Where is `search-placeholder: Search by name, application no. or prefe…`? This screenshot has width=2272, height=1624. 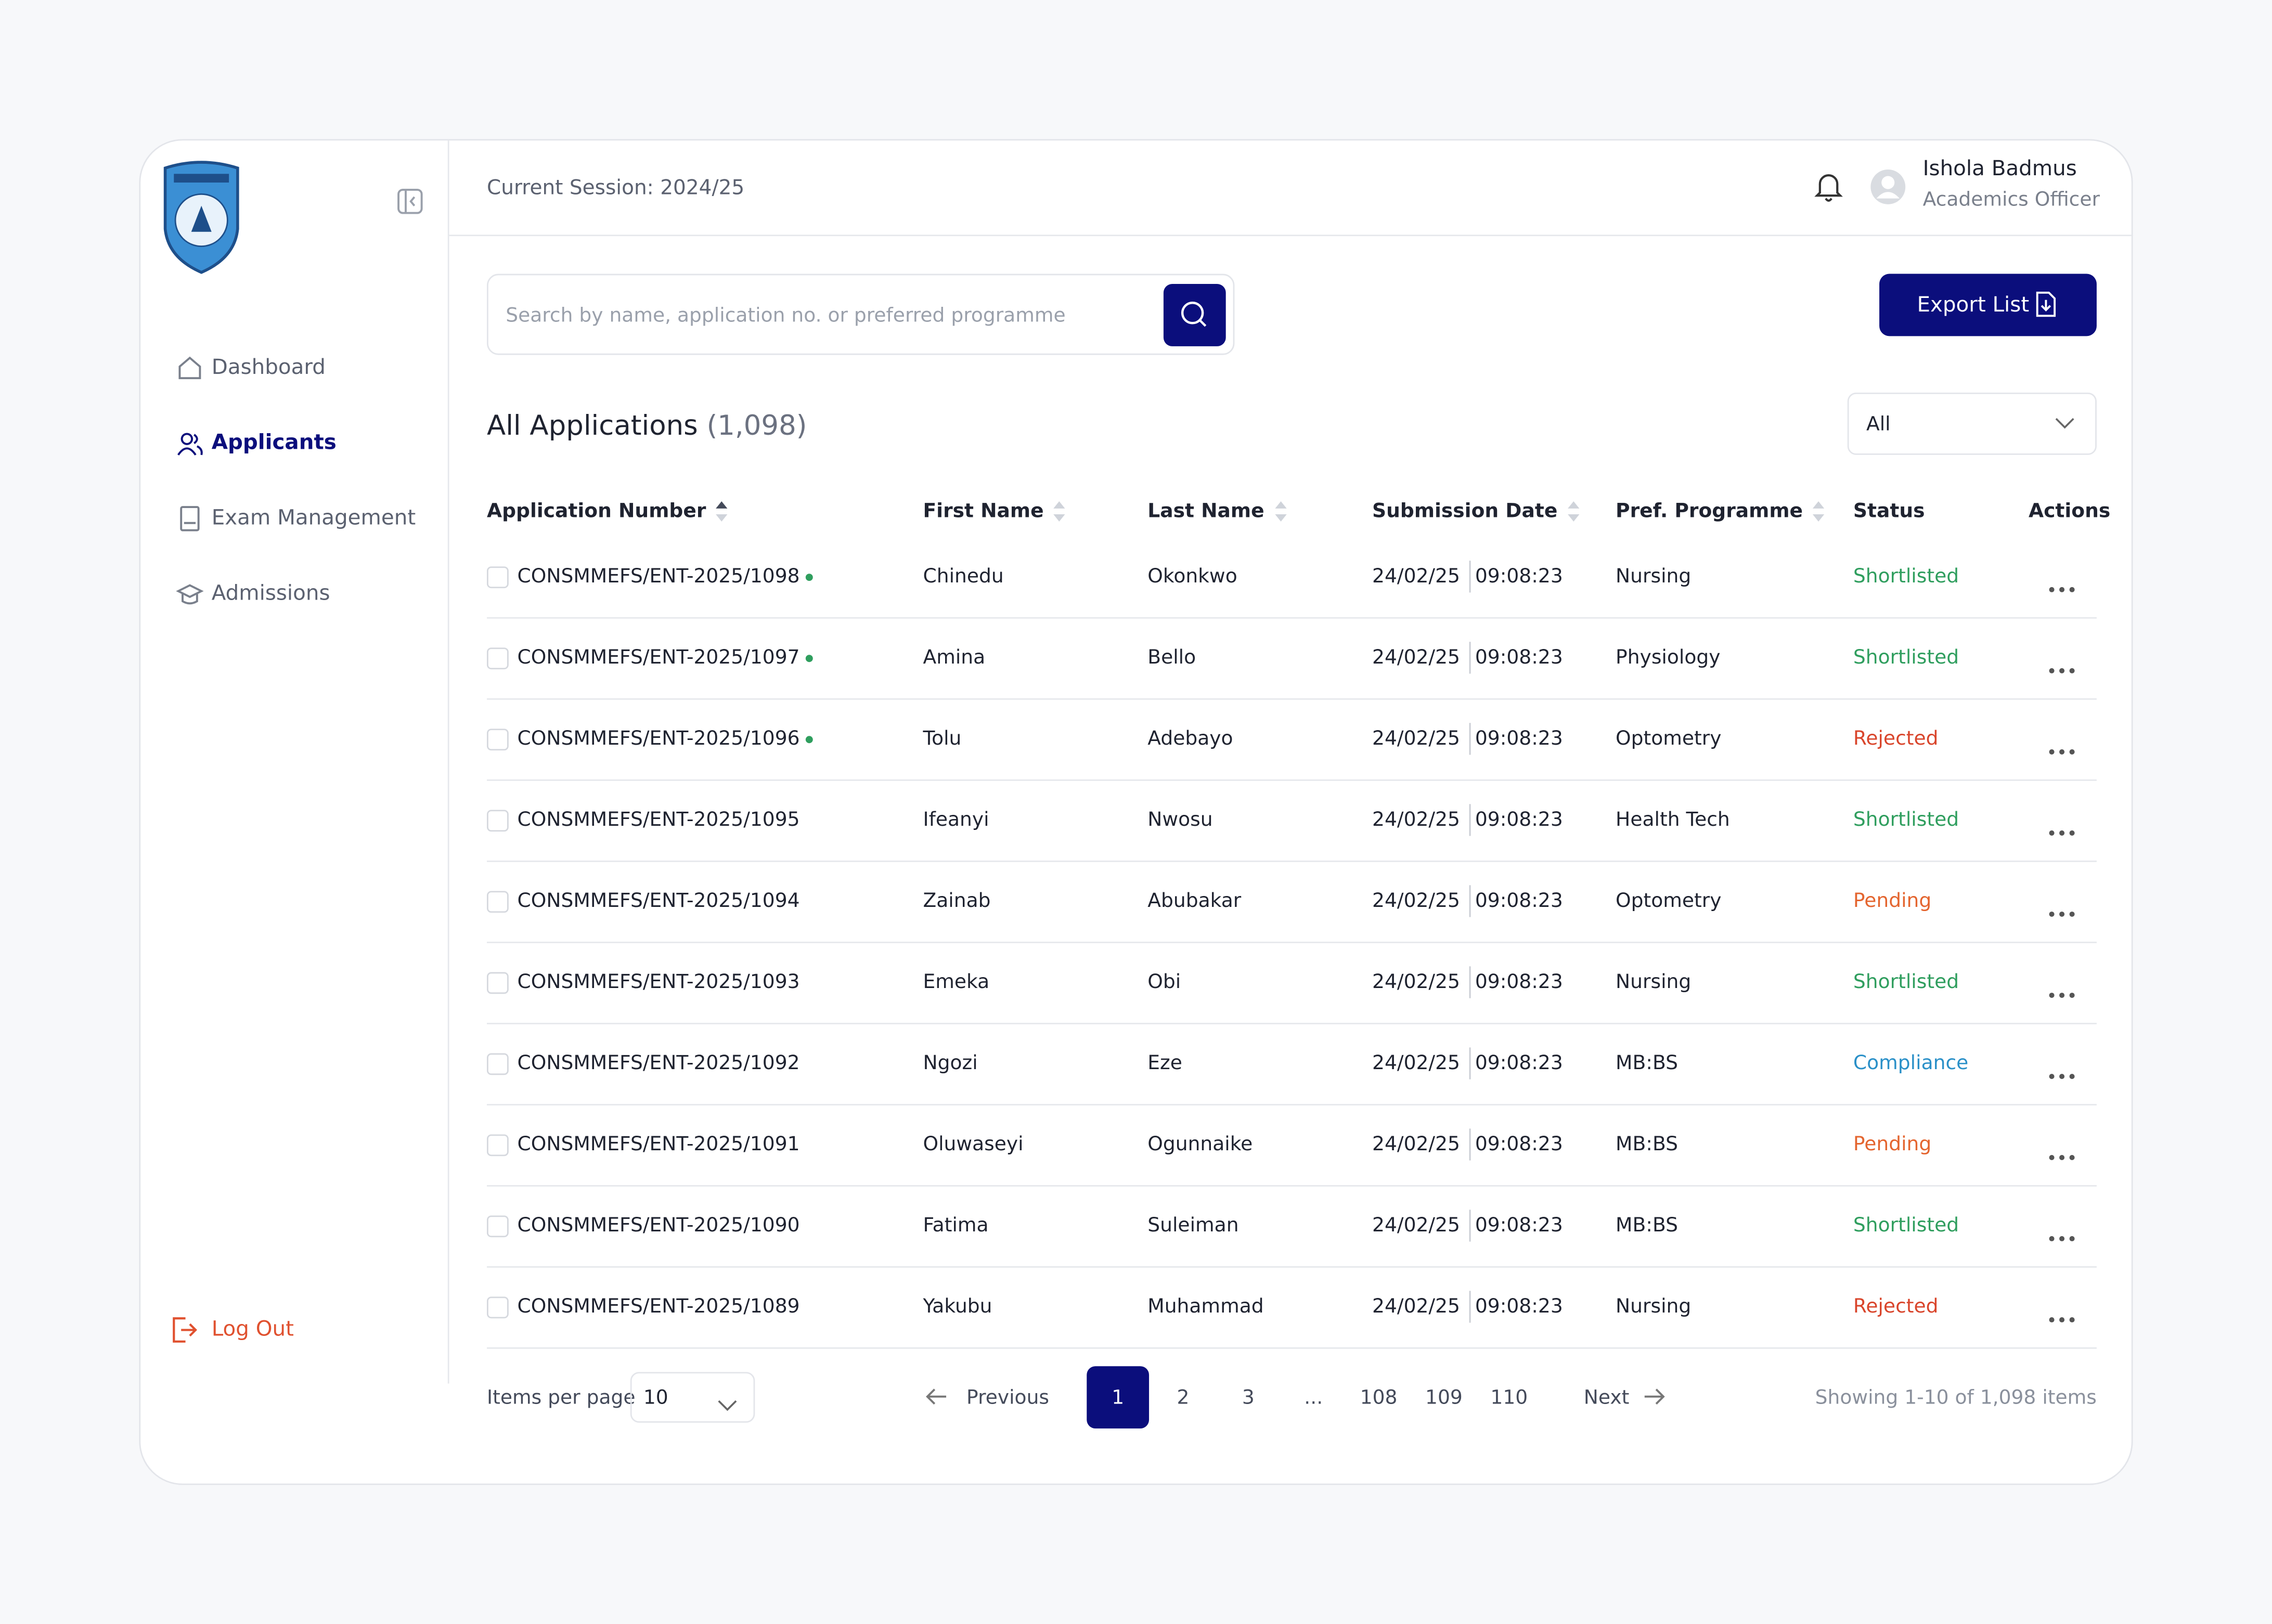
search-placeholder: Search by name, application no. or prefe… is located at coordinates (786, 316).